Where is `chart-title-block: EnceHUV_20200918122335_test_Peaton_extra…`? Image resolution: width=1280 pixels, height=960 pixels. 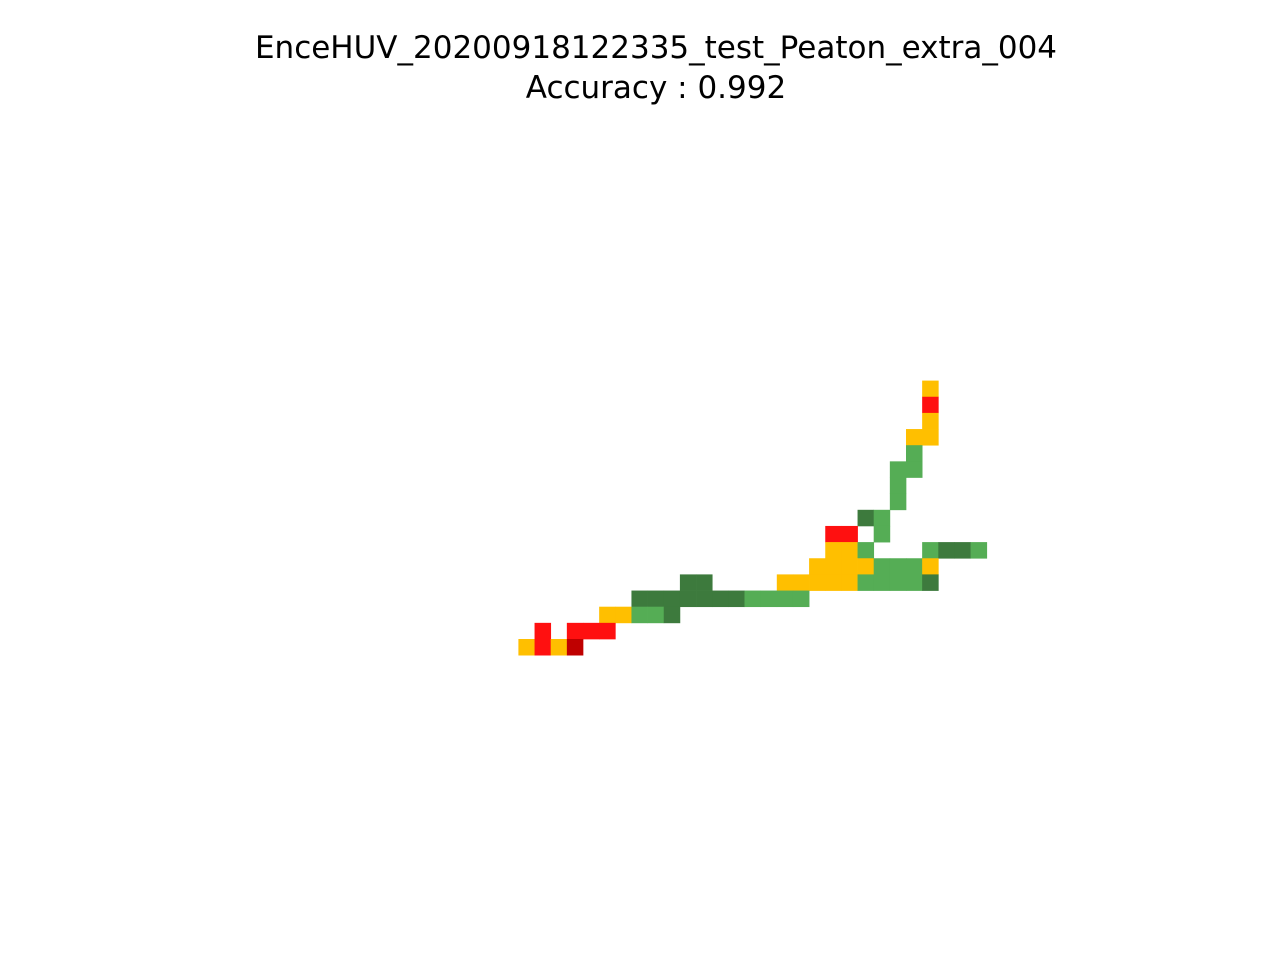 chart-title-block: EnceHUV_20200918122335_test_Peaton_extra… is located at coordinates (640, 68).